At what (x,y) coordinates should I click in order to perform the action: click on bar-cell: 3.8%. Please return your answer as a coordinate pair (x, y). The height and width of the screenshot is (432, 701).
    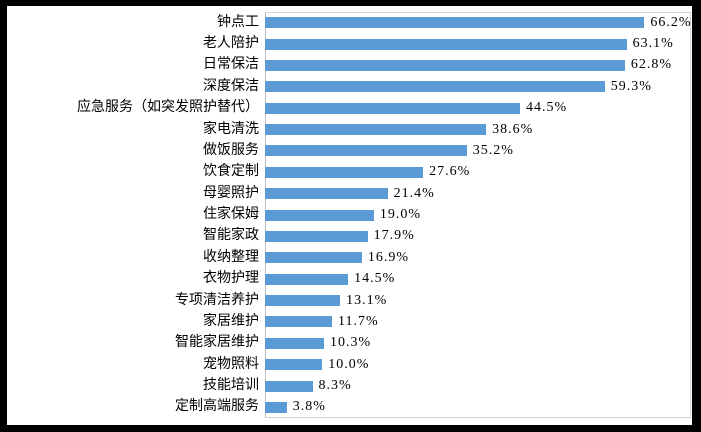
    Looking at the image, I should click on (478, 407).